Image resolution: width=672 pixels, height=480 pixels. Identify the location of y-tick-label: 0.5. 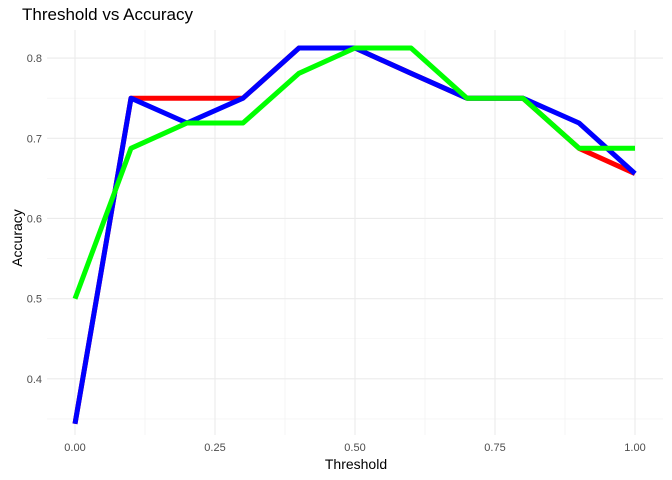
(34, 300).